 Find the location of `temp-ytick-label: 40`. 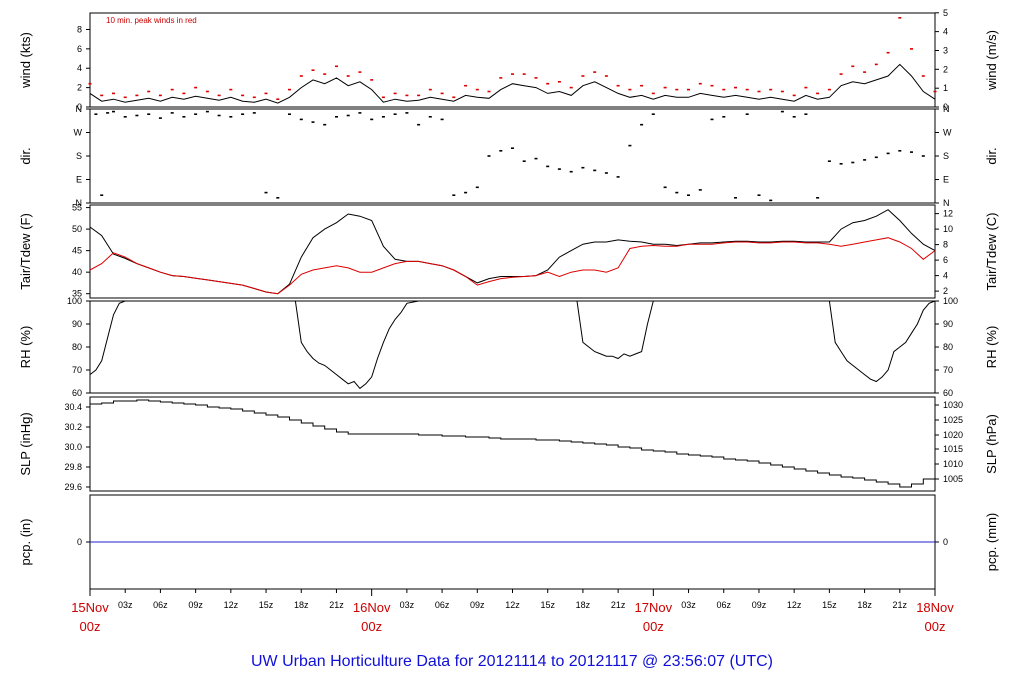

temp-ytick-label: 40 is located at coordinates (77, 272).